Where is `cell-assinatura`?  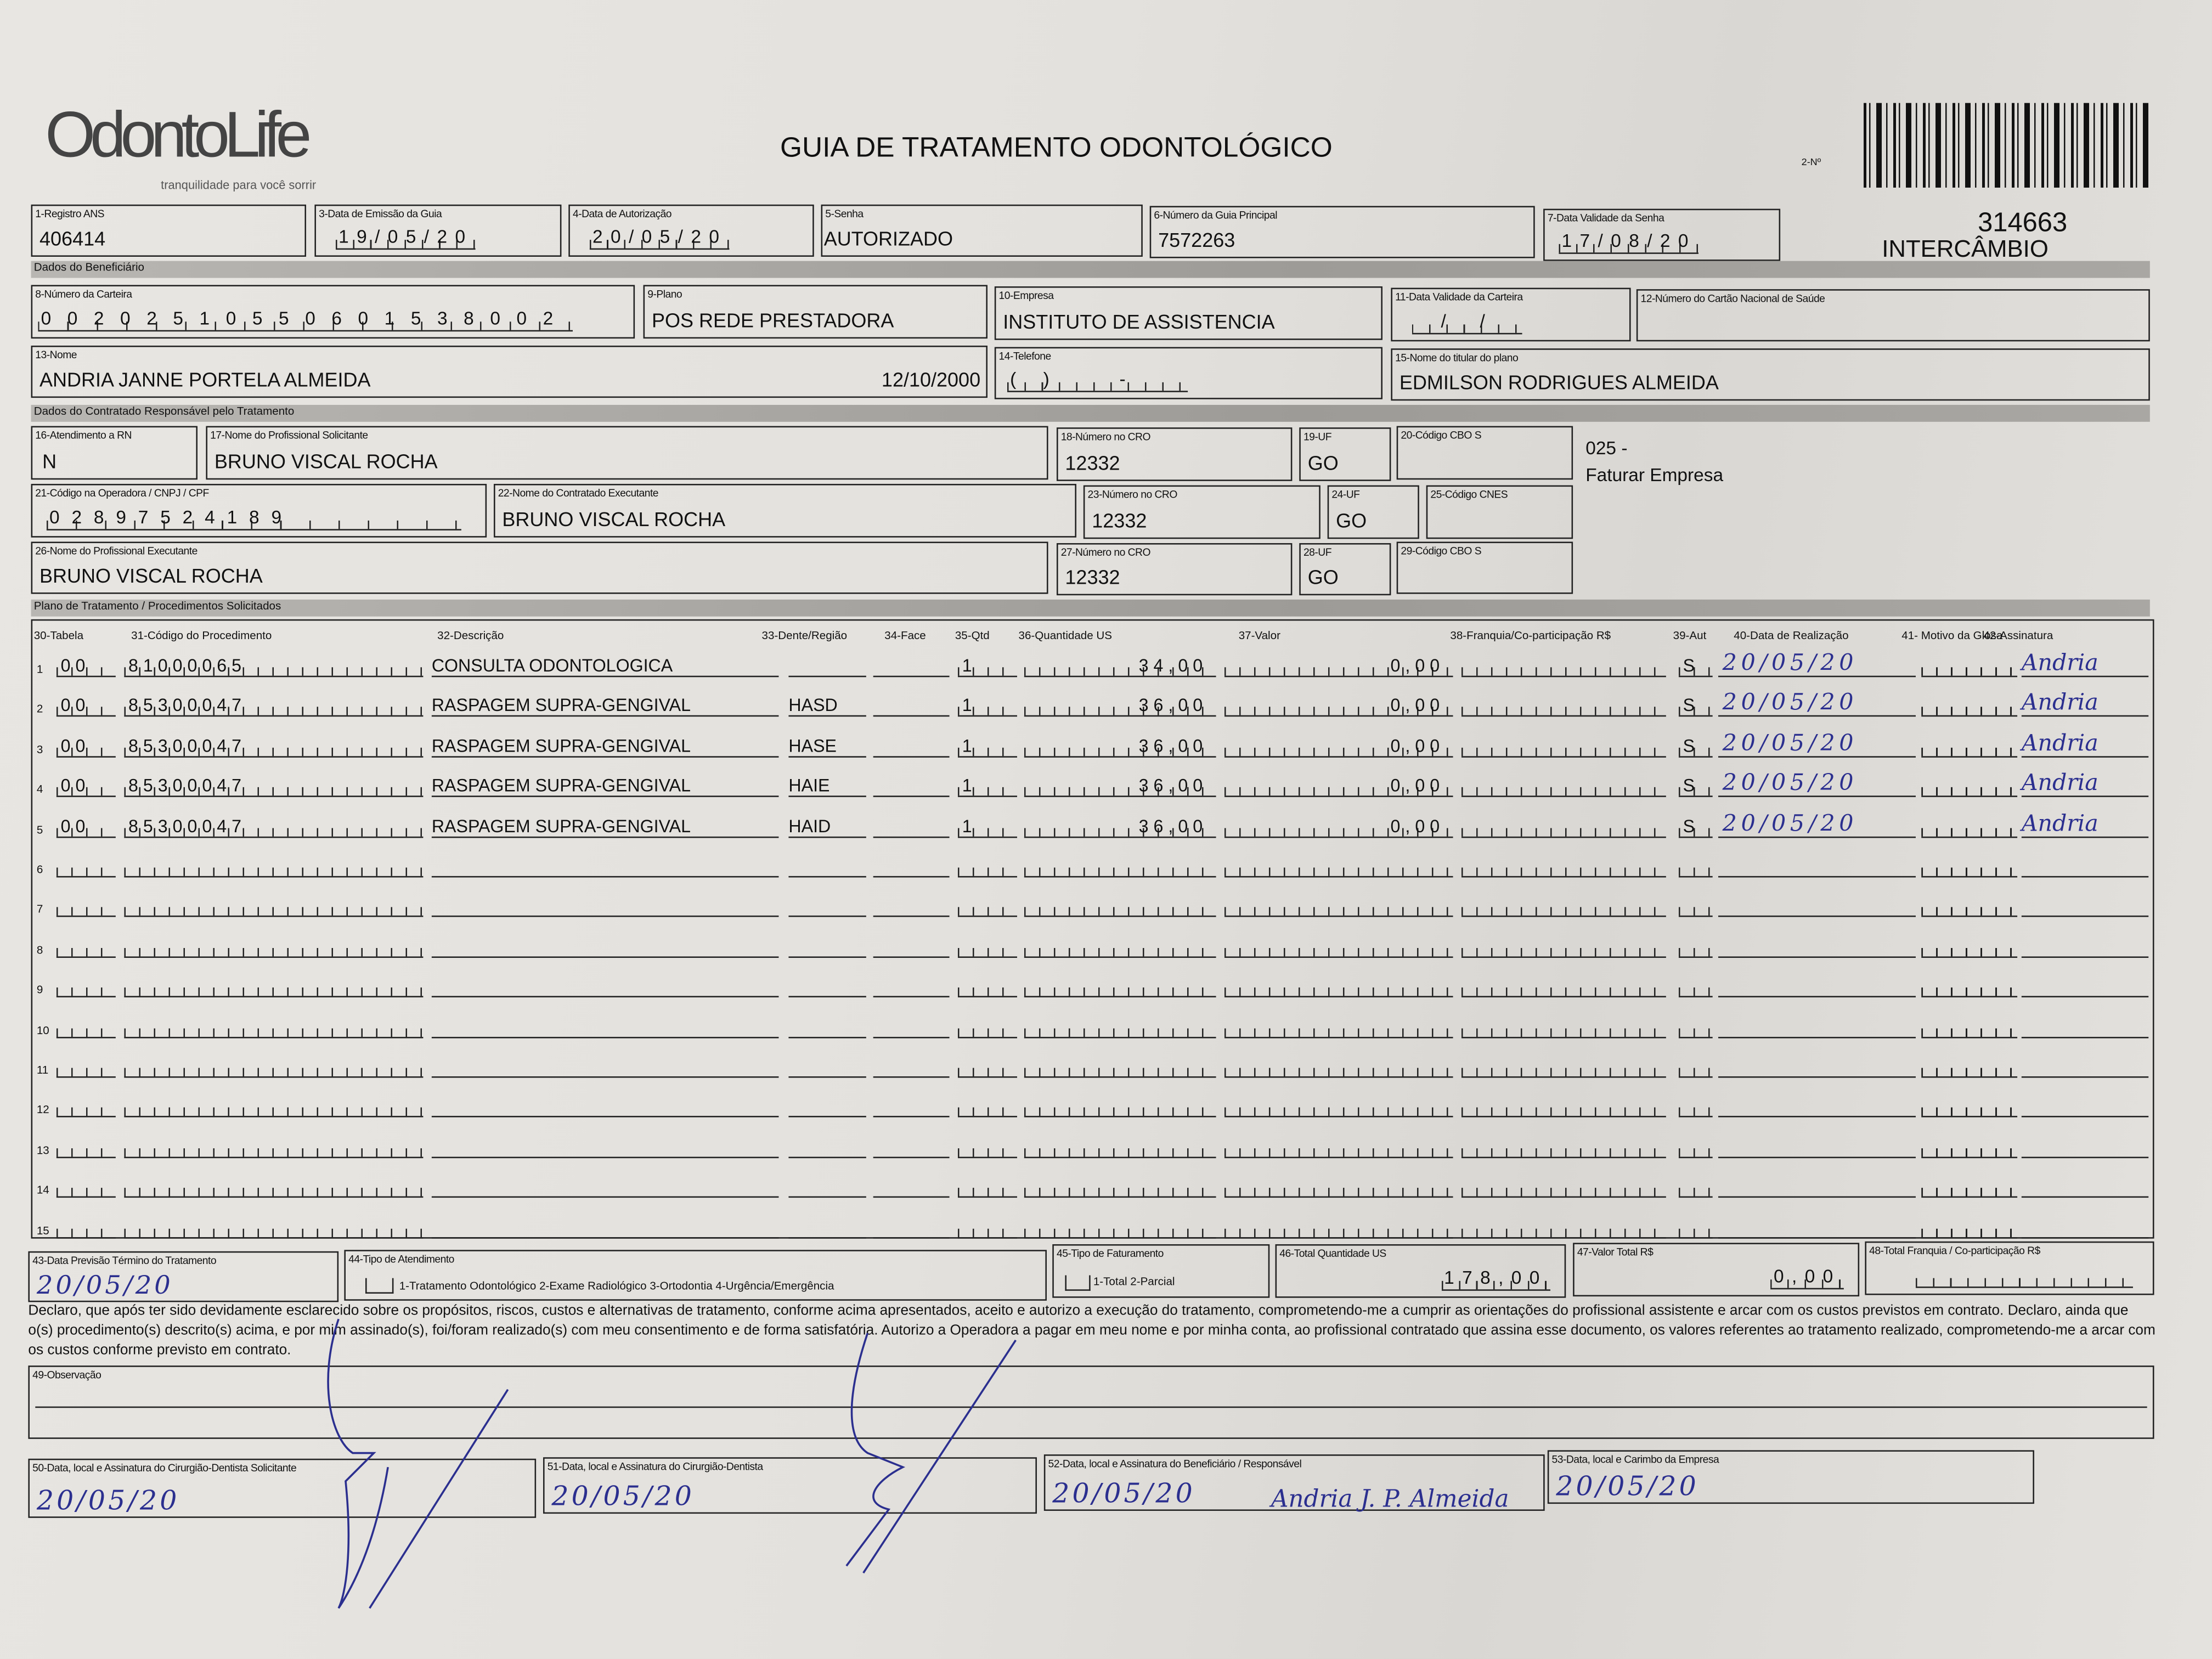 cell-assinatura is located at coordinates (2085, 986).